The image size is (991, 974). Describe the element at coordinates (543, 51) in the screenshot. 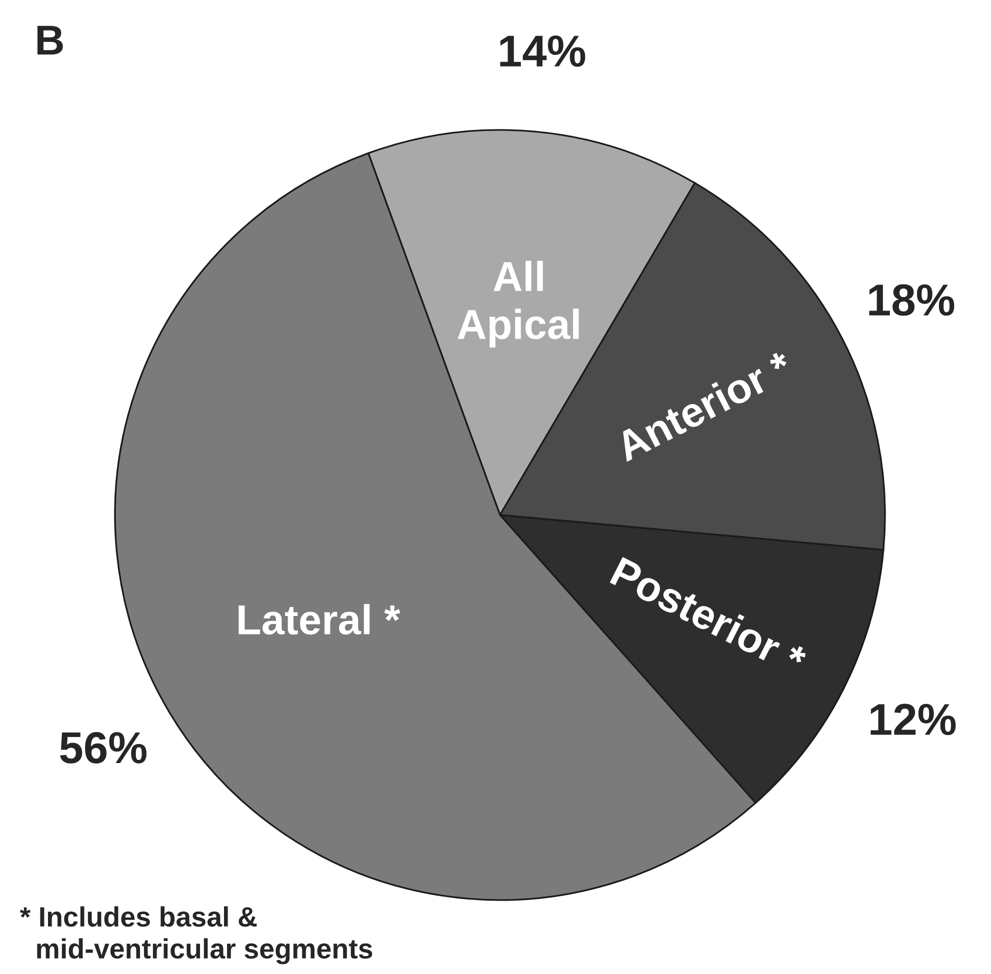

I see `data-label: 14%` at that location.